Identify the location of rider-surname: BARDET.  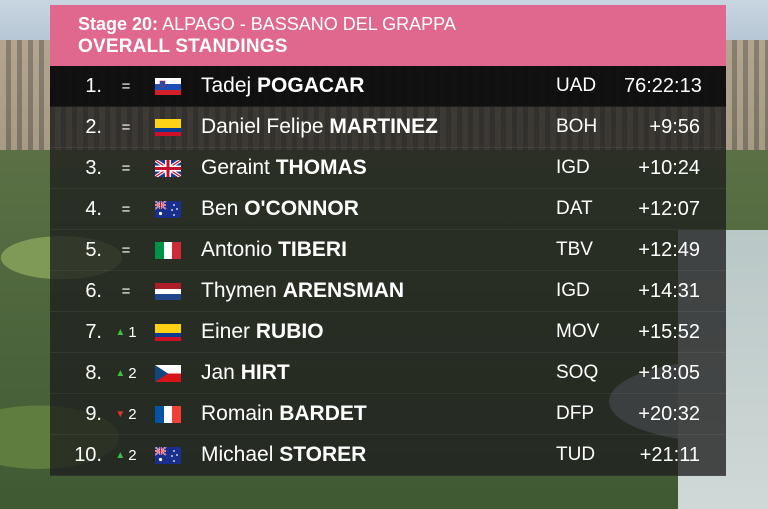
(323, 413).